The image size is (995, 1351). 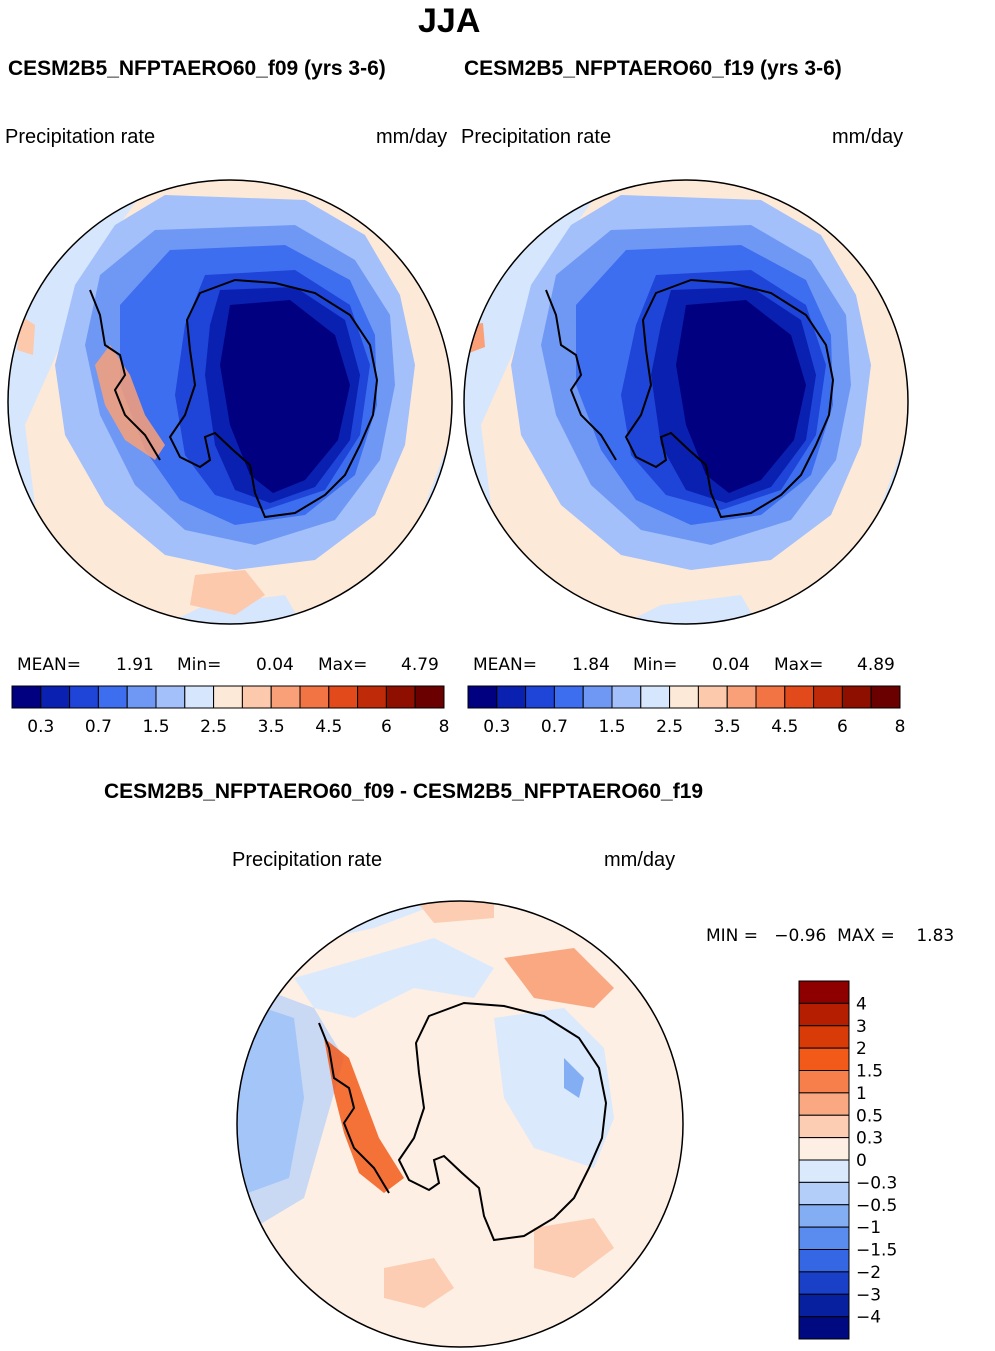 What do you see at coordinates (199, 665) in the screenshot?
I see `panel1-min-label: Min=` at bounding box center [199, 665].